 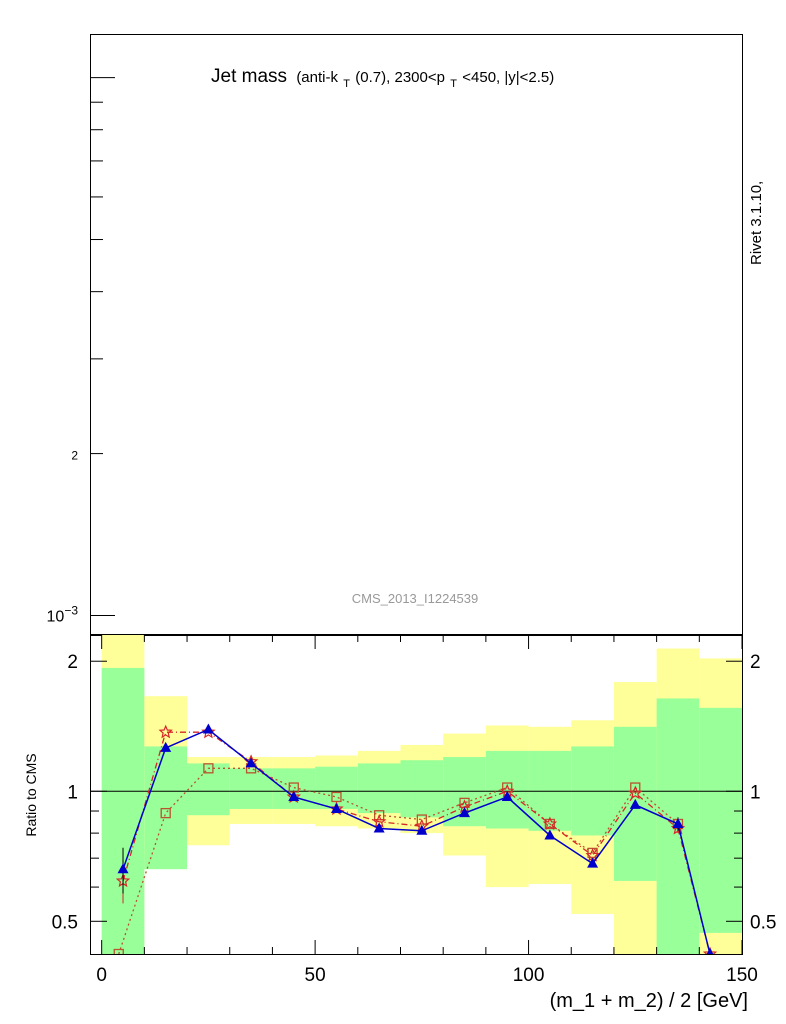 What do you see at coordinates (756, 223) in the screenshot?
I see `side-label: Rivet 3.1.10,` at bounding box center [756, 223].